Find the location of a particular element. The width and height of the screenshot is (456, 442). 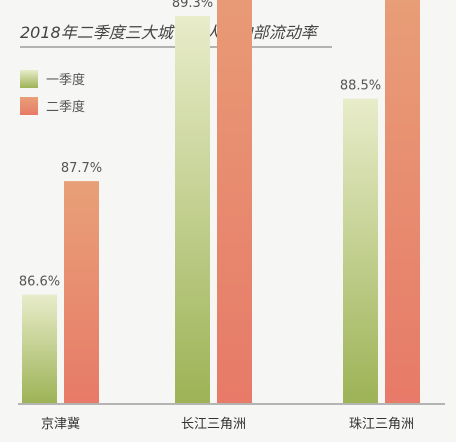

chart-title: 2018年二季度三大城市群人才内部流动率 is located at coordinates (170, 32).